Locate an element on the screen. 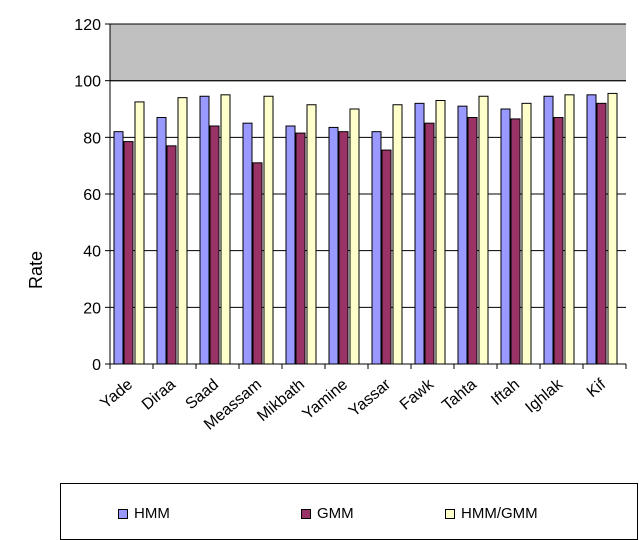 The height and width of the screenshot is (540, 639). bar-hmm-fawk is located at coordinates (419, 233).